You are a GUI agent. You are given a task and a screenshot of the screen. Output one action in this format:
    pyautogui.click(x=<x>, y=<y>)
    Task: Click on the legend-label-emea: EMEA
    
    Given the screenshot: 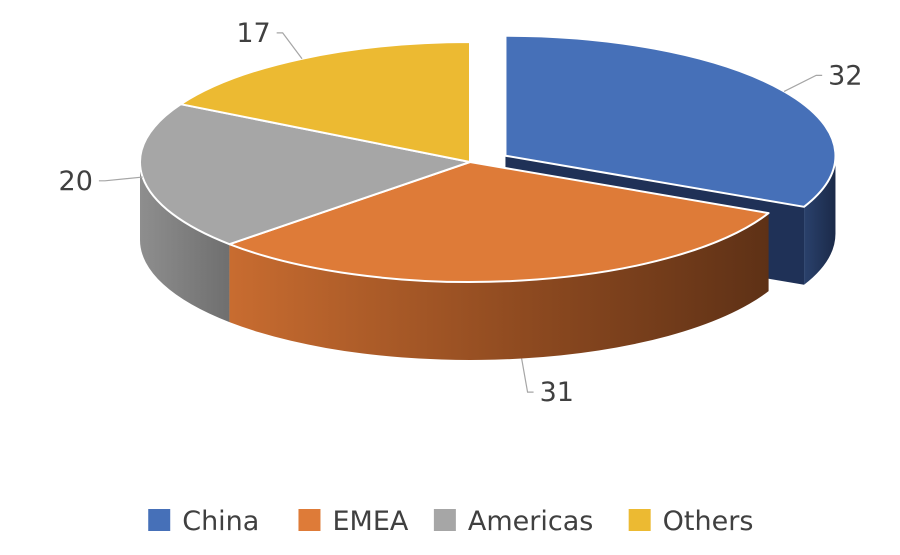 What is the action you would take?
    pyautogui.click(x=370, y=521)
    